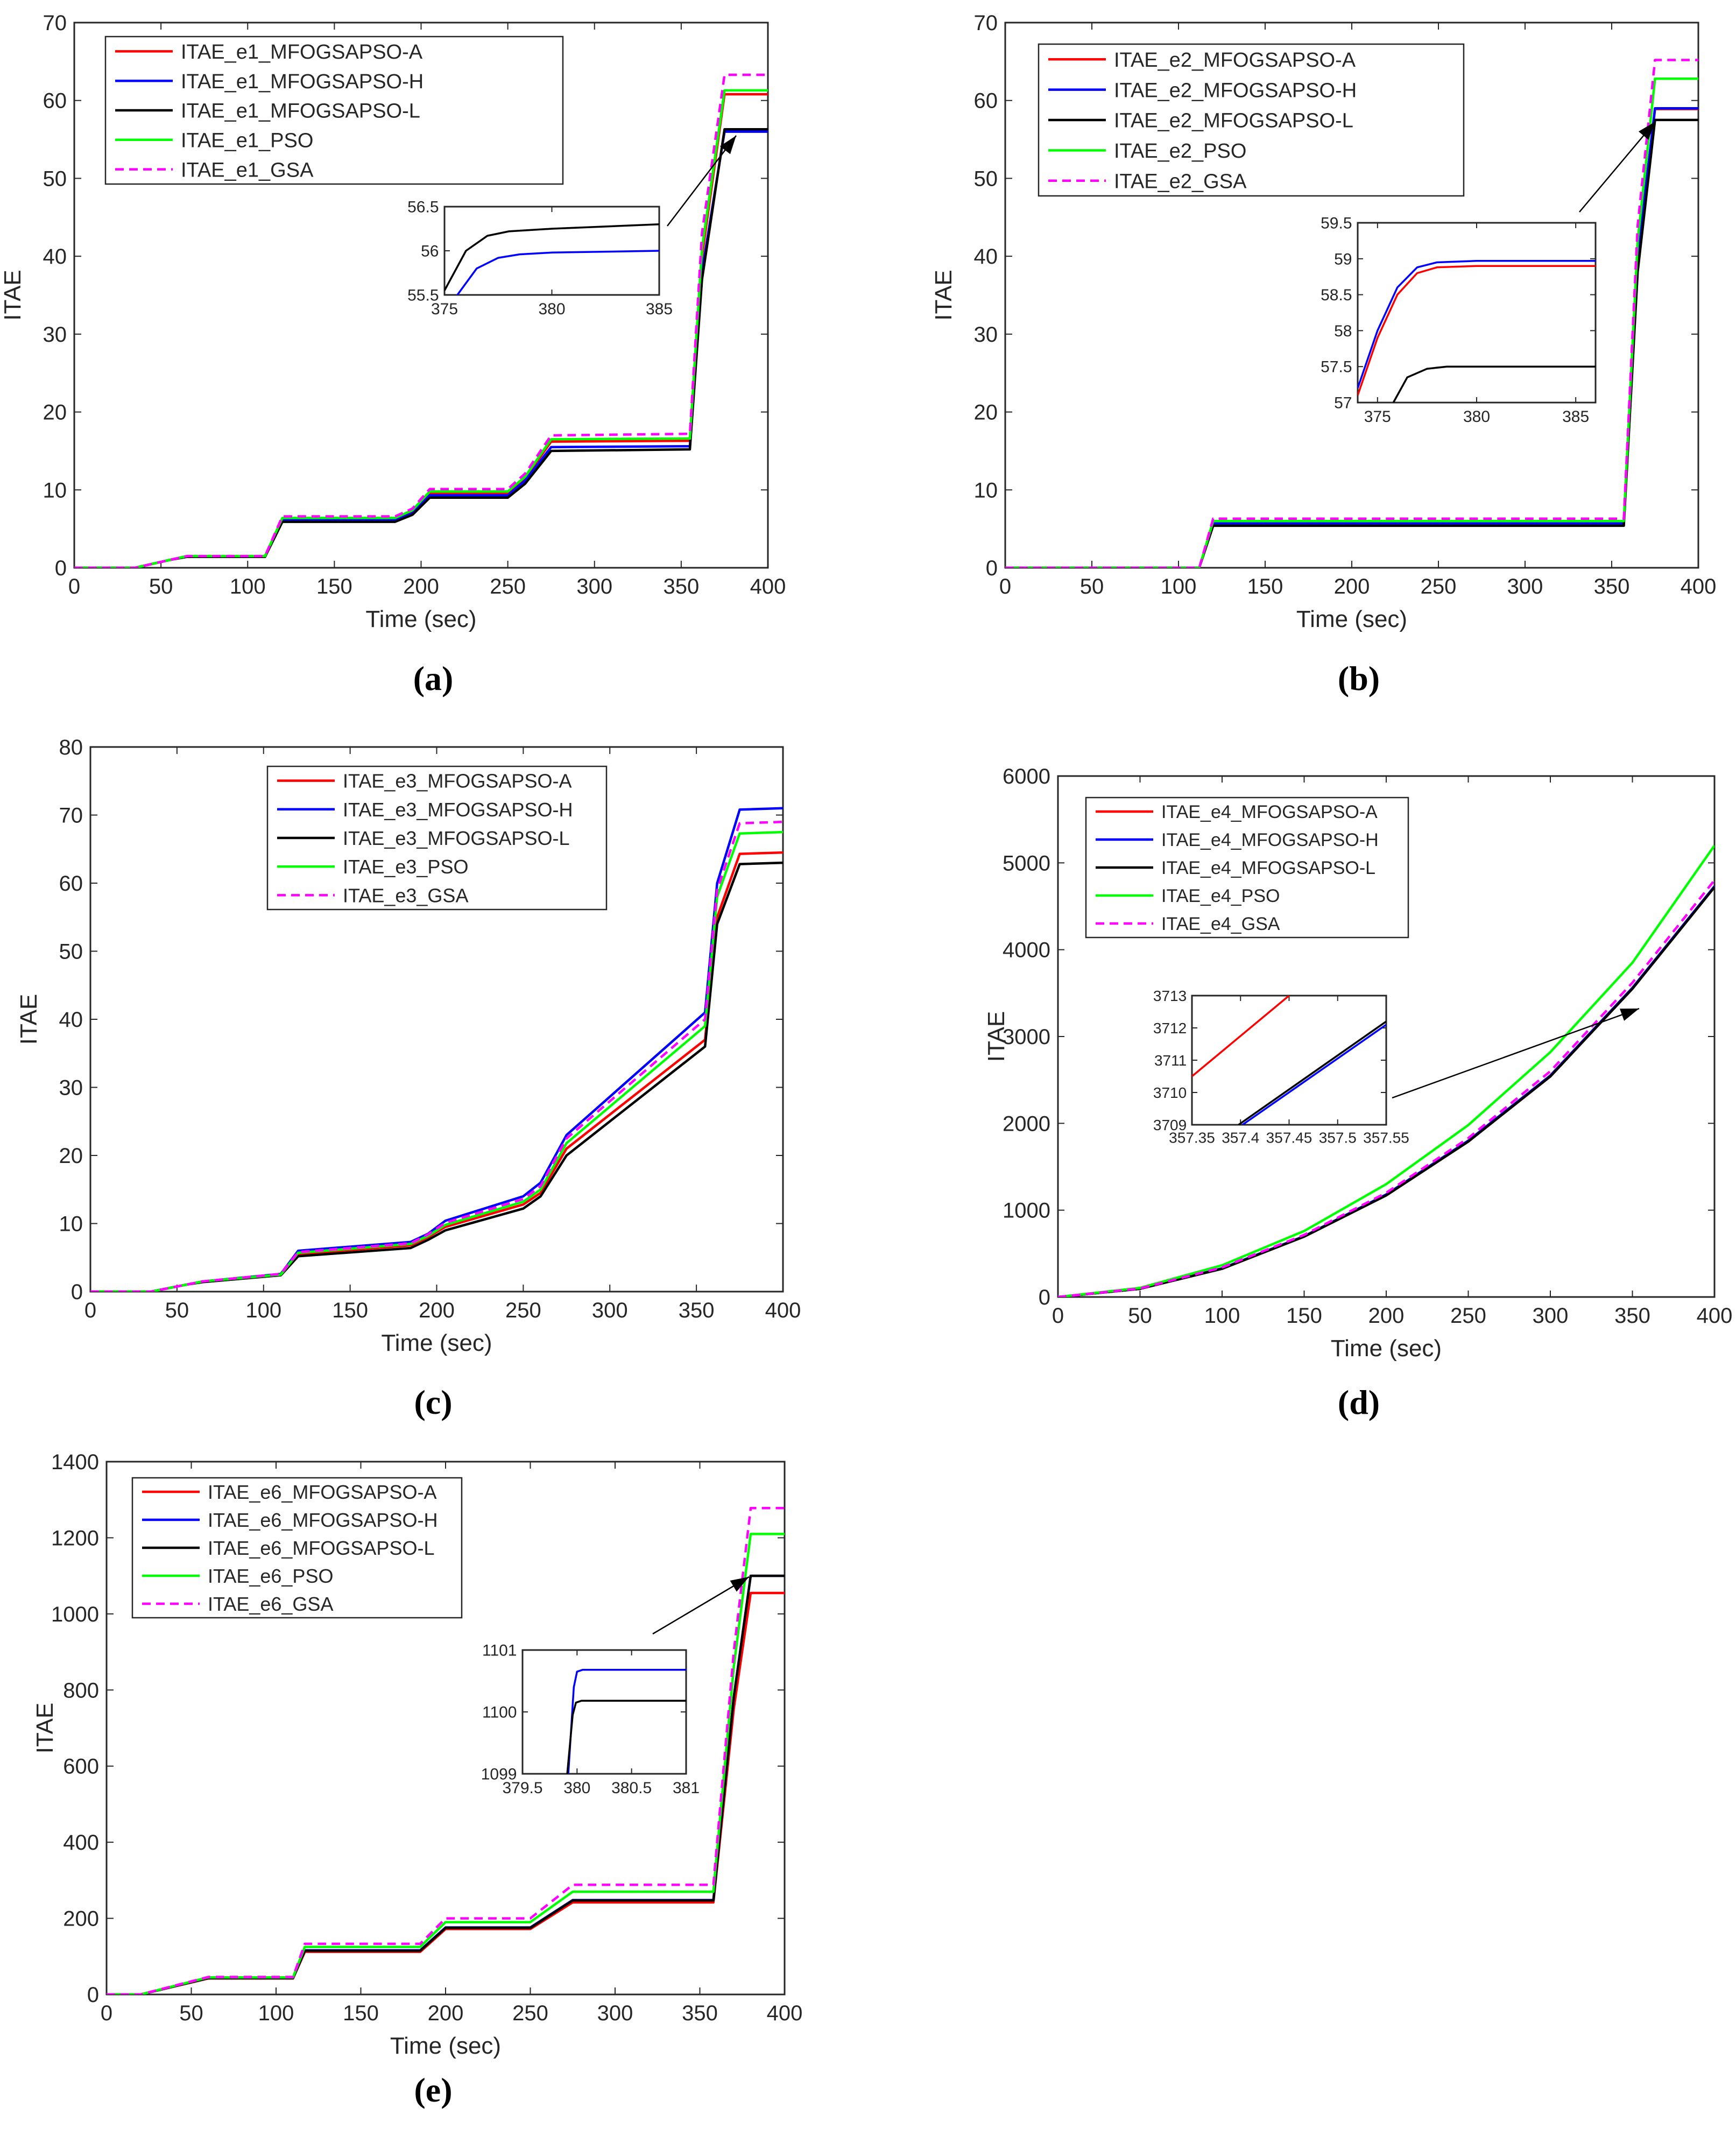 The height and width of the screenshot is (2129, 1736). I want to click on inset-d-y-tick-label: 3711, so click(1170, 1061).